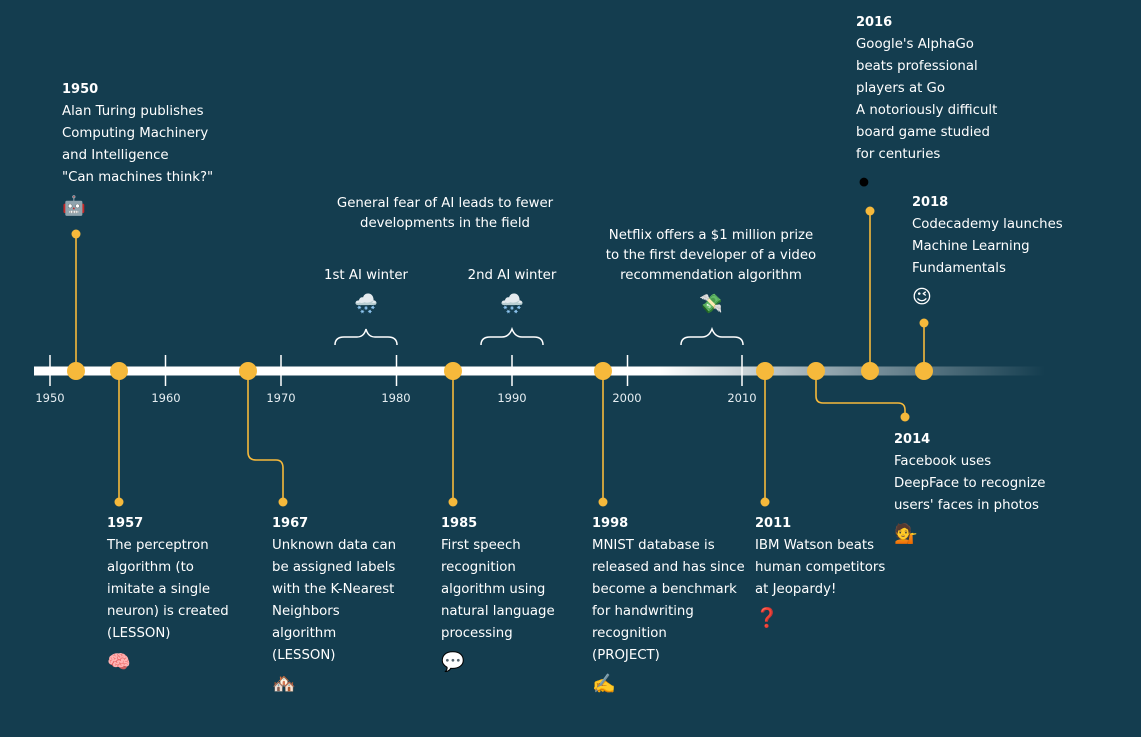 Image resolution: width=1141 pixels, height=737 pixels. I want to click on event-text: Facebook uses, so click(943, 461).